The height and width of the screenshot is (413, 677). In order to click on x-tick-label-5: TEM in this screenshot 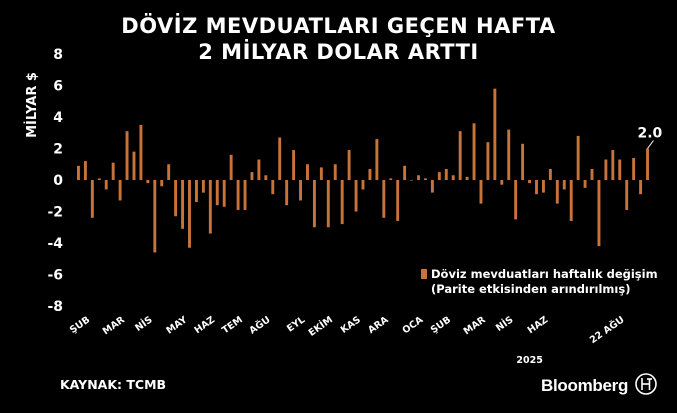, I will do `click(232, 325)`.